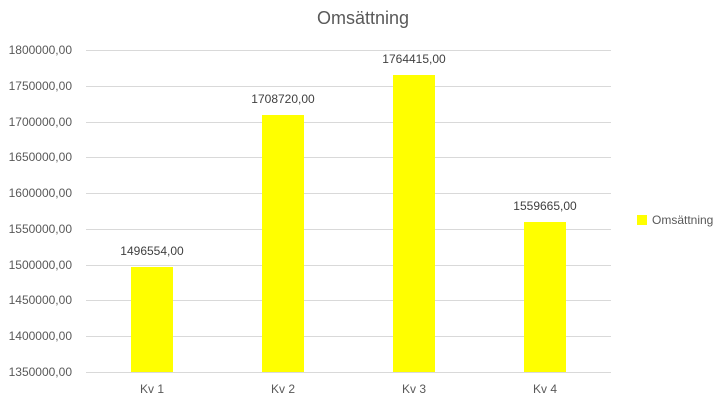  Describe the element at coordinates (413, 389) in the screenshot. I see `x-tick-label: Kv 3` at that location.